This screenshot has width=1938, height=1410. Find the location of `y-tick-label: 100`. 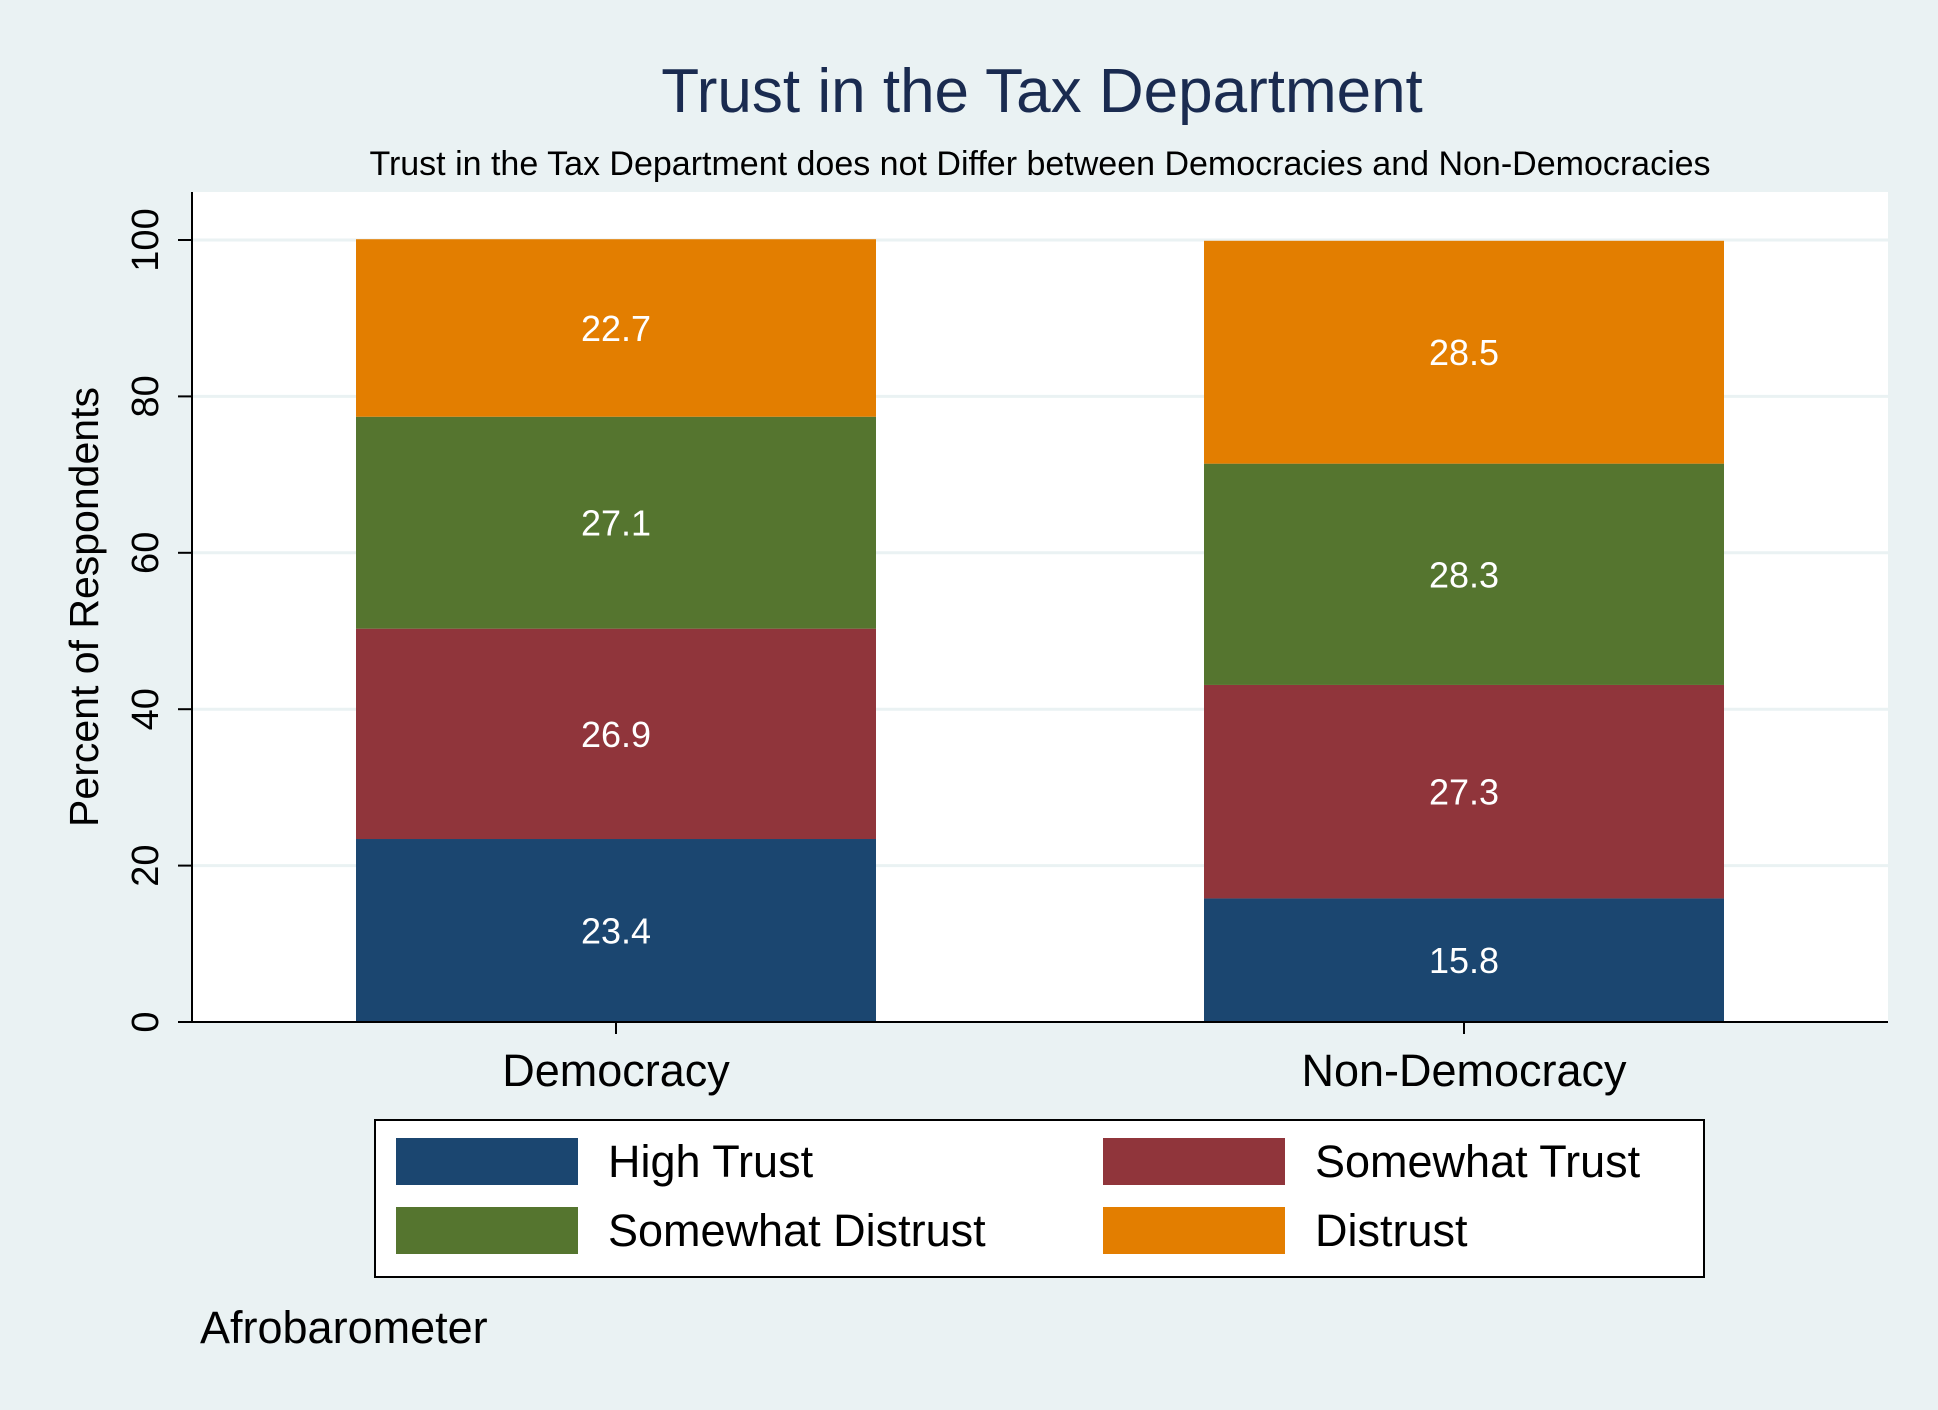

y-tick-label: 100 is located at coordinates (146, 239).